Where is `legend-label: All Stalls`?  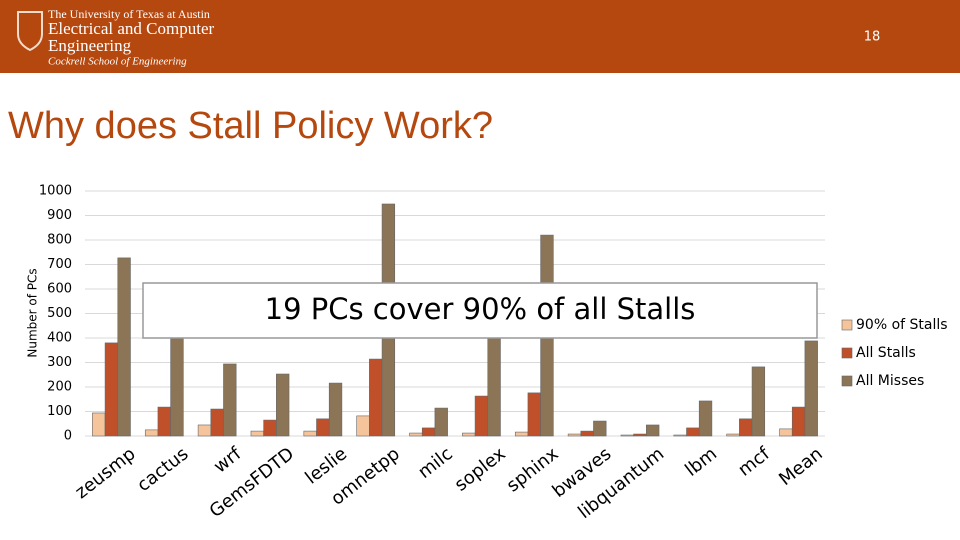
legend-label: All Stalls is located at coordinates (886, 353).